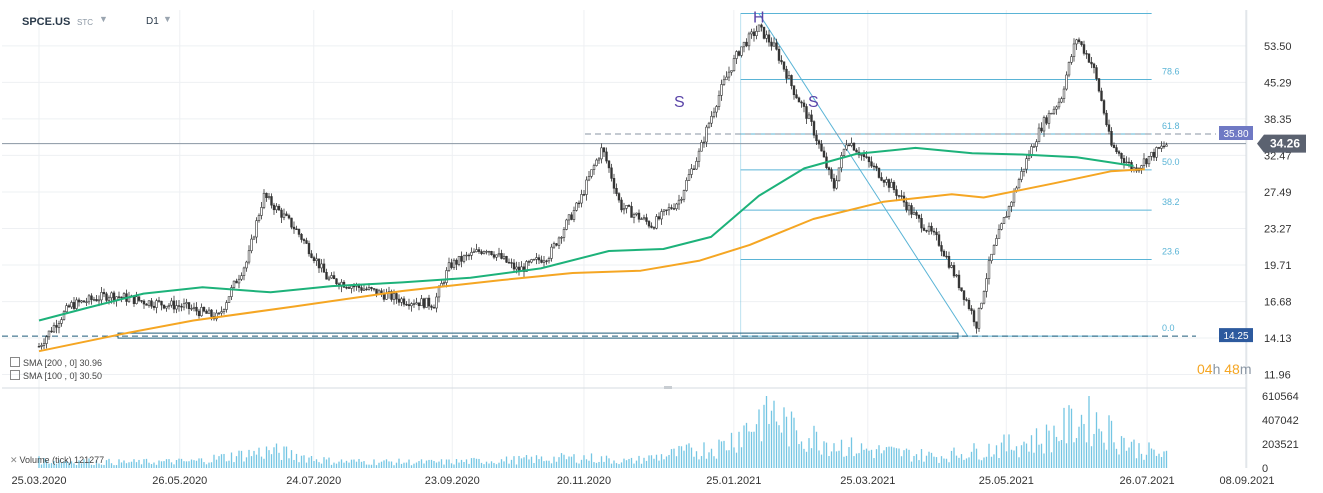 Image resolution: width=1323 pixels, height=493 pixels. What do you see at coordinates (152, 21) in the screenshot?
I see `timeframe-label: D1` at bounding box center [152, 21].